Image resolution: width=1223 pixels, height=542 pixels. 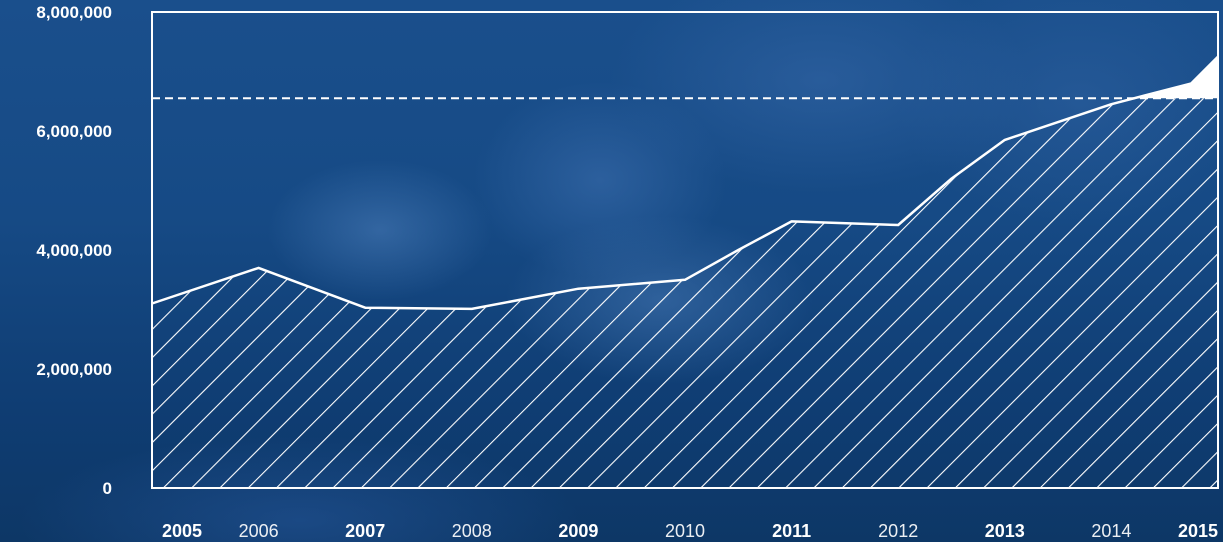 I want to click on x-tick-label: 2010, so click(x=685, y=531).